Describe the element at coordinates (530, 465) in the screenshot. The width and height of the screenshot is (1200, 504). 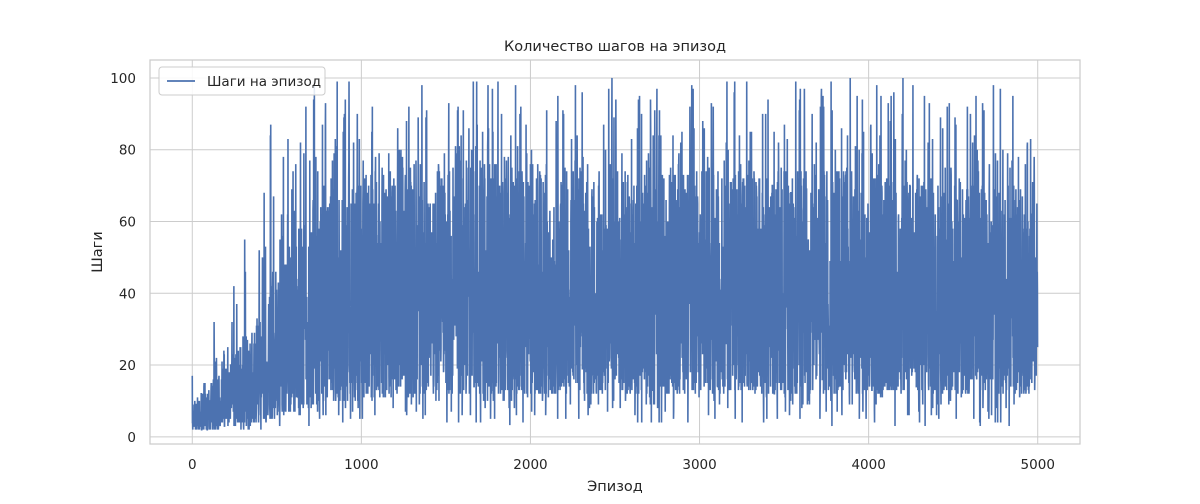
I see `x-tick-label: 2000` at that location.